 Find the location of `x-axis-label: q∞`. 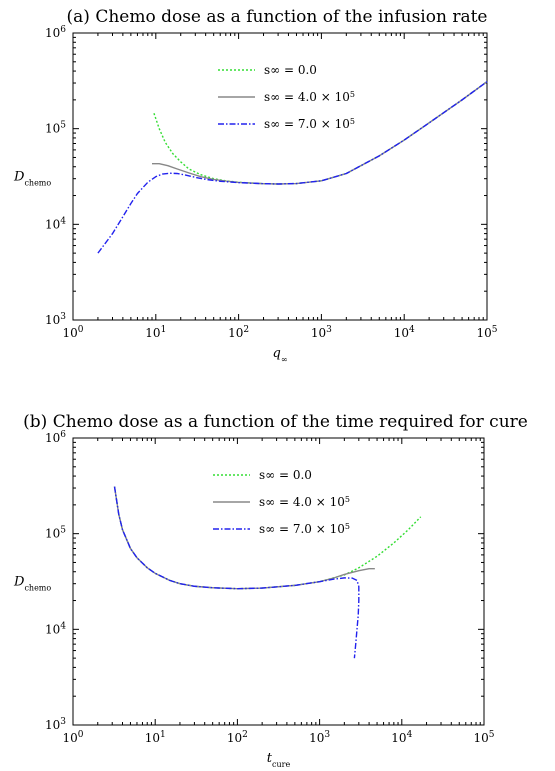

x-axis-label: q∞ is located at coordinates (280, 355).